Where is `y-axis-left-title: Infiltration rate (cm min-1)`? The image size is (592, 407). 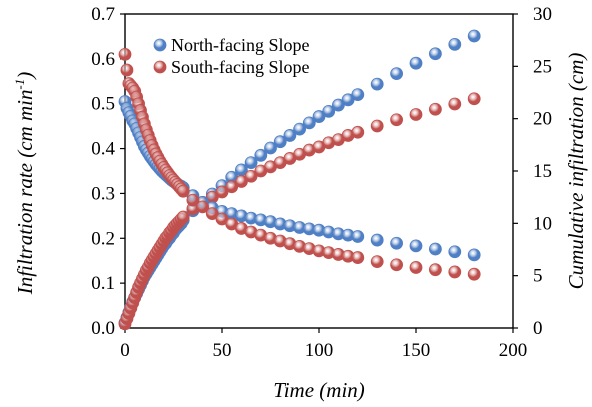
y-axis-left-title: Infiltration rate (cm min-1) is located at coordinates (24, 184).